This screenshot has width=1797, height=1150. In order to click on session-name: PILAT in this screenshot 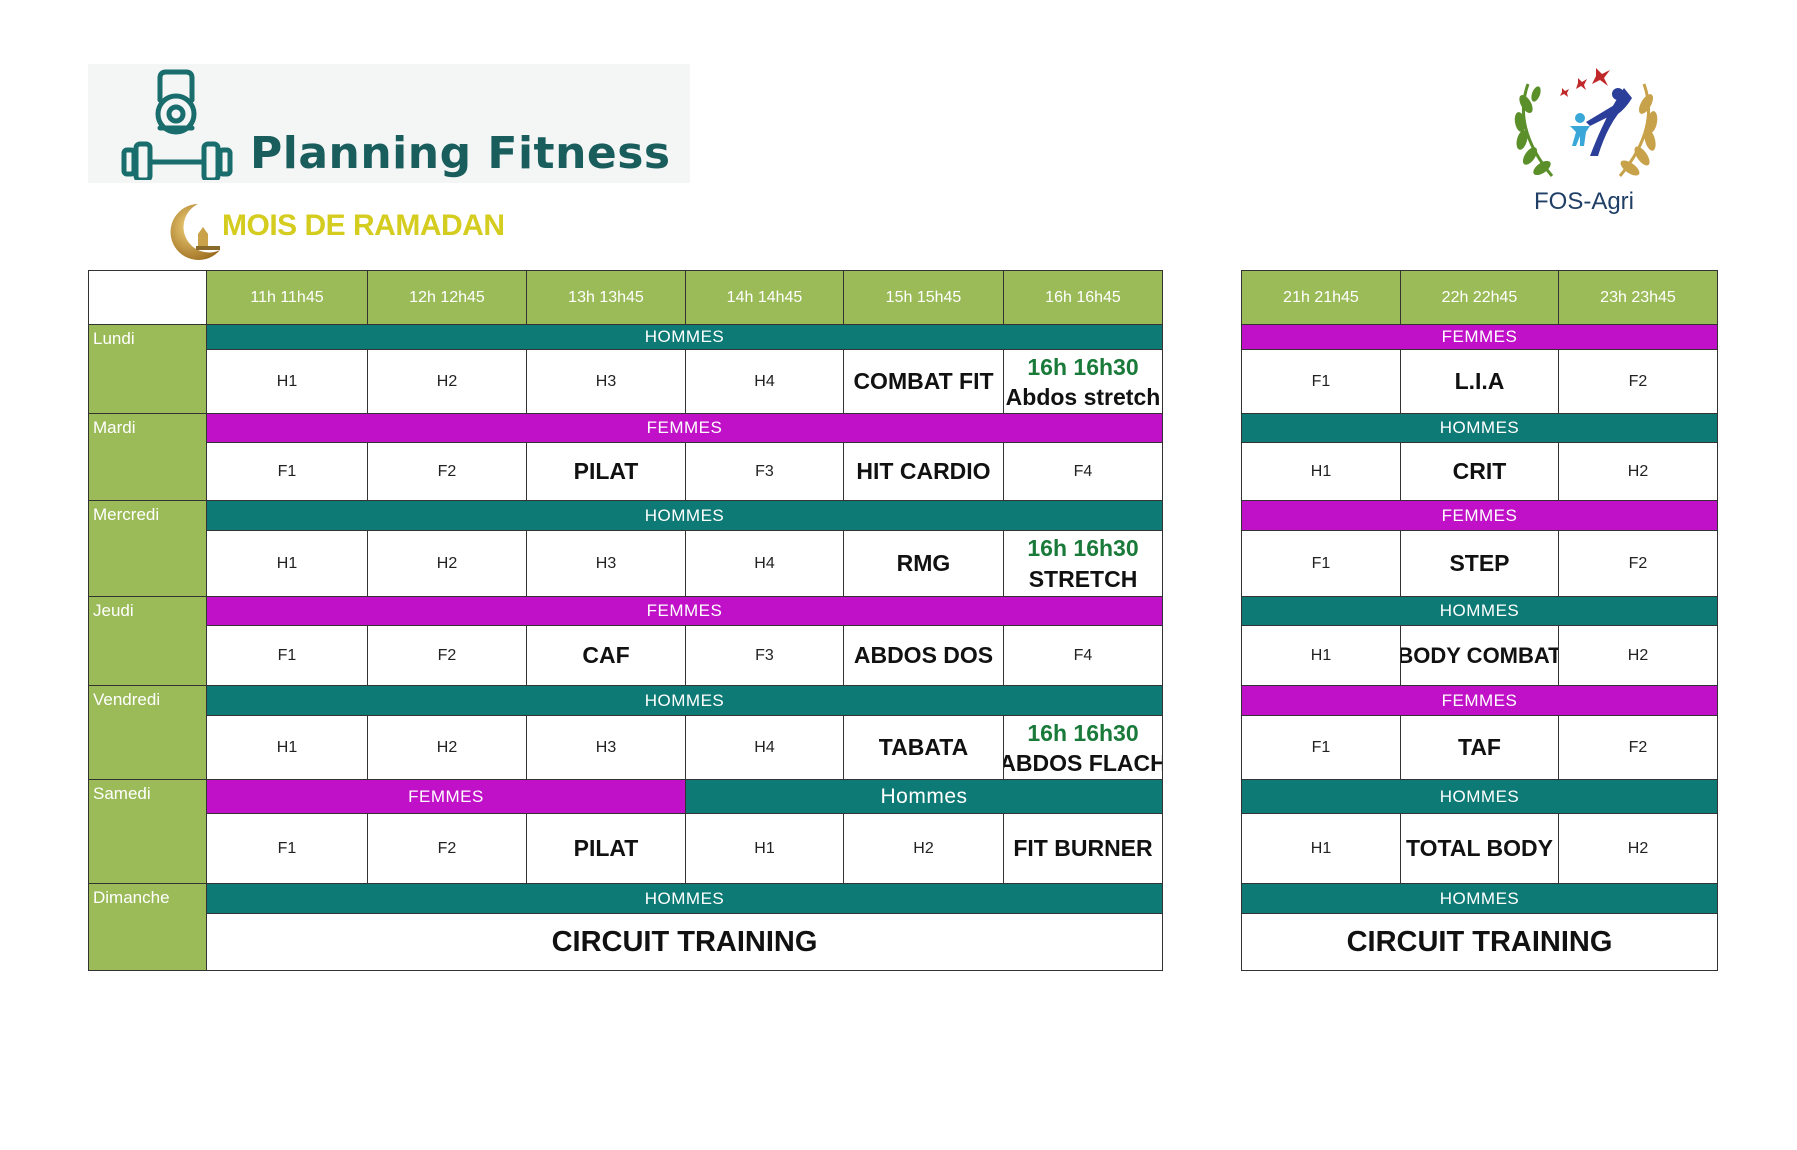, I will do `click(606, 471)`.